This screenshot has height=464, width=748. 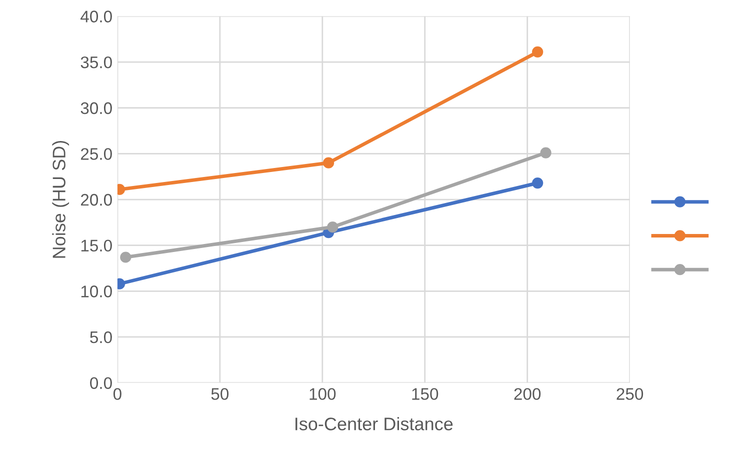 I want to click on y-tick-label: 5.0, so click(x=101, y=337).